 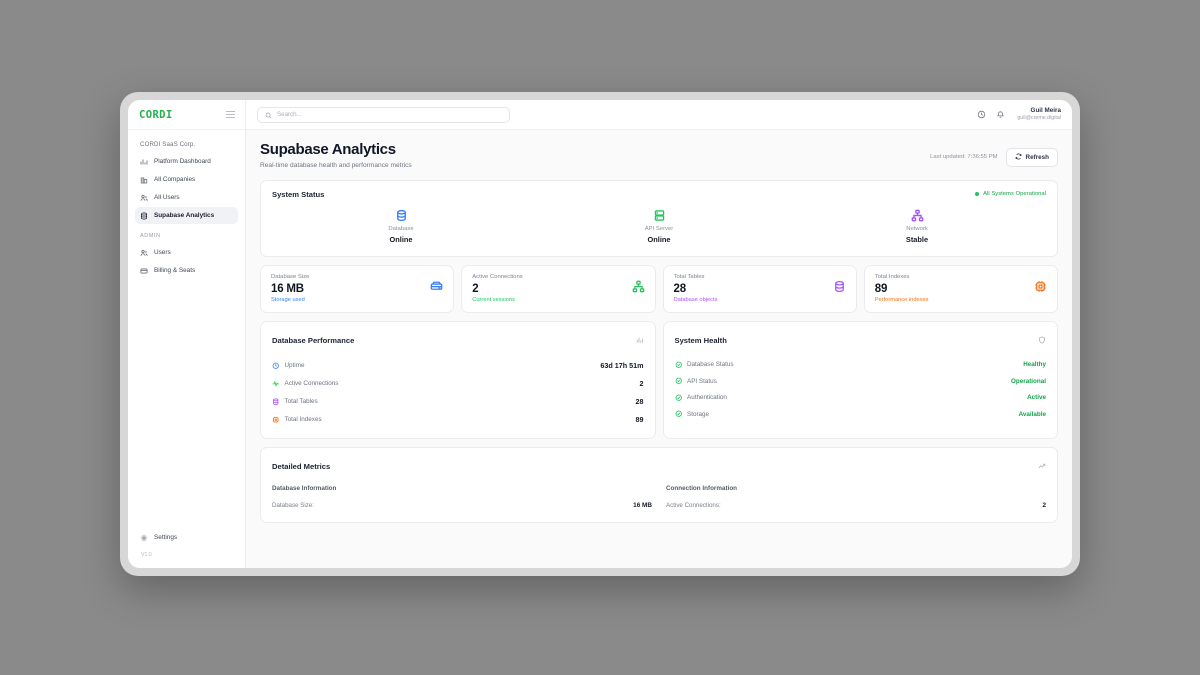 What do you see at coordinates (186, 252) in the screenshot?
I see `sidebar-item-users: Users` at bounding box center [186, 252].